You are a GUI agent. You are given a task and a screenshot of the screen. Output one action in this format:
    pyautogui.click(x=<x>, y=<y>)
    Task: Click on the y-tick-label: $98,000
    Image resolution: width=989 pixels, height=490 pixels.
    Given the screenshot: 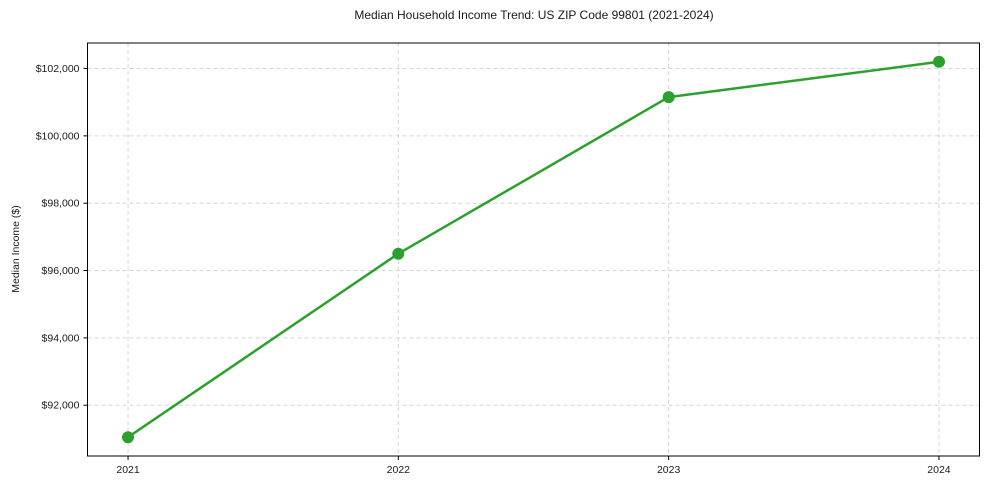 What is the action you would take?
    pyautogui.click(x=61, y=204)
    